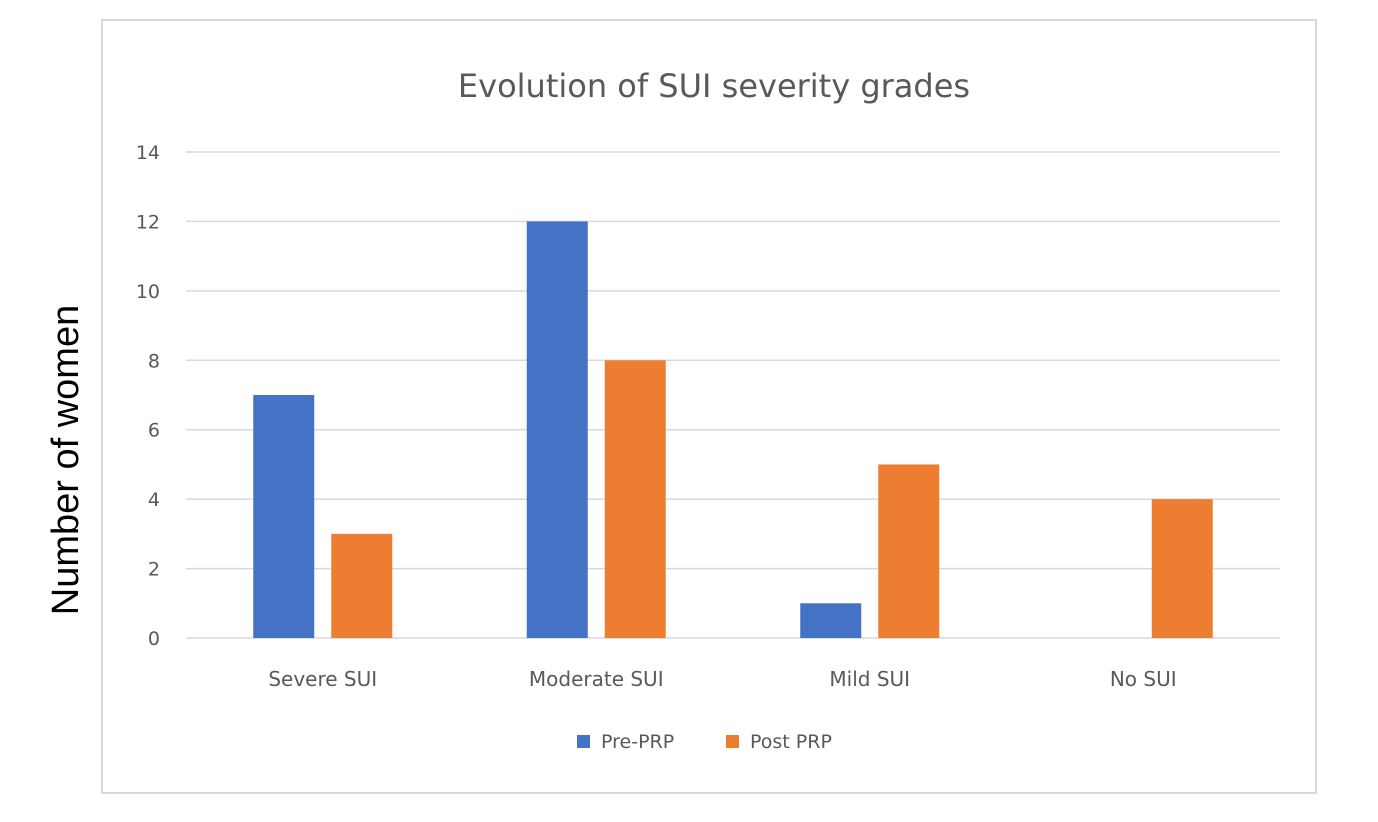  Describe the element at coordinates (714, 86) in the screenshot. I see `chart-title: Evolution of SUI severity grades` at that location.